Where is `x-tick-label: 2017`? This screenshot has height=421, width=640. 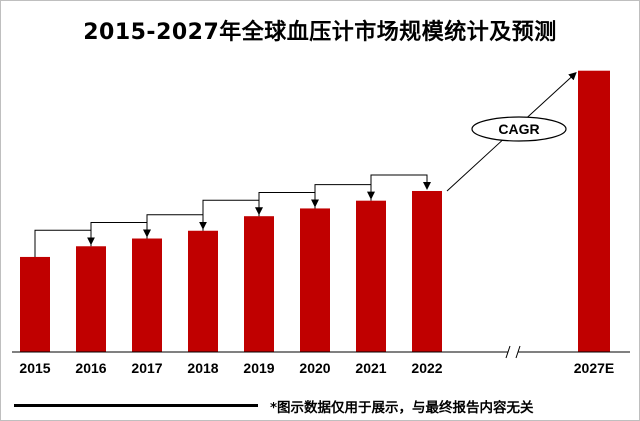
x-tick-label: 2017 is located at coordinates (146, 368).